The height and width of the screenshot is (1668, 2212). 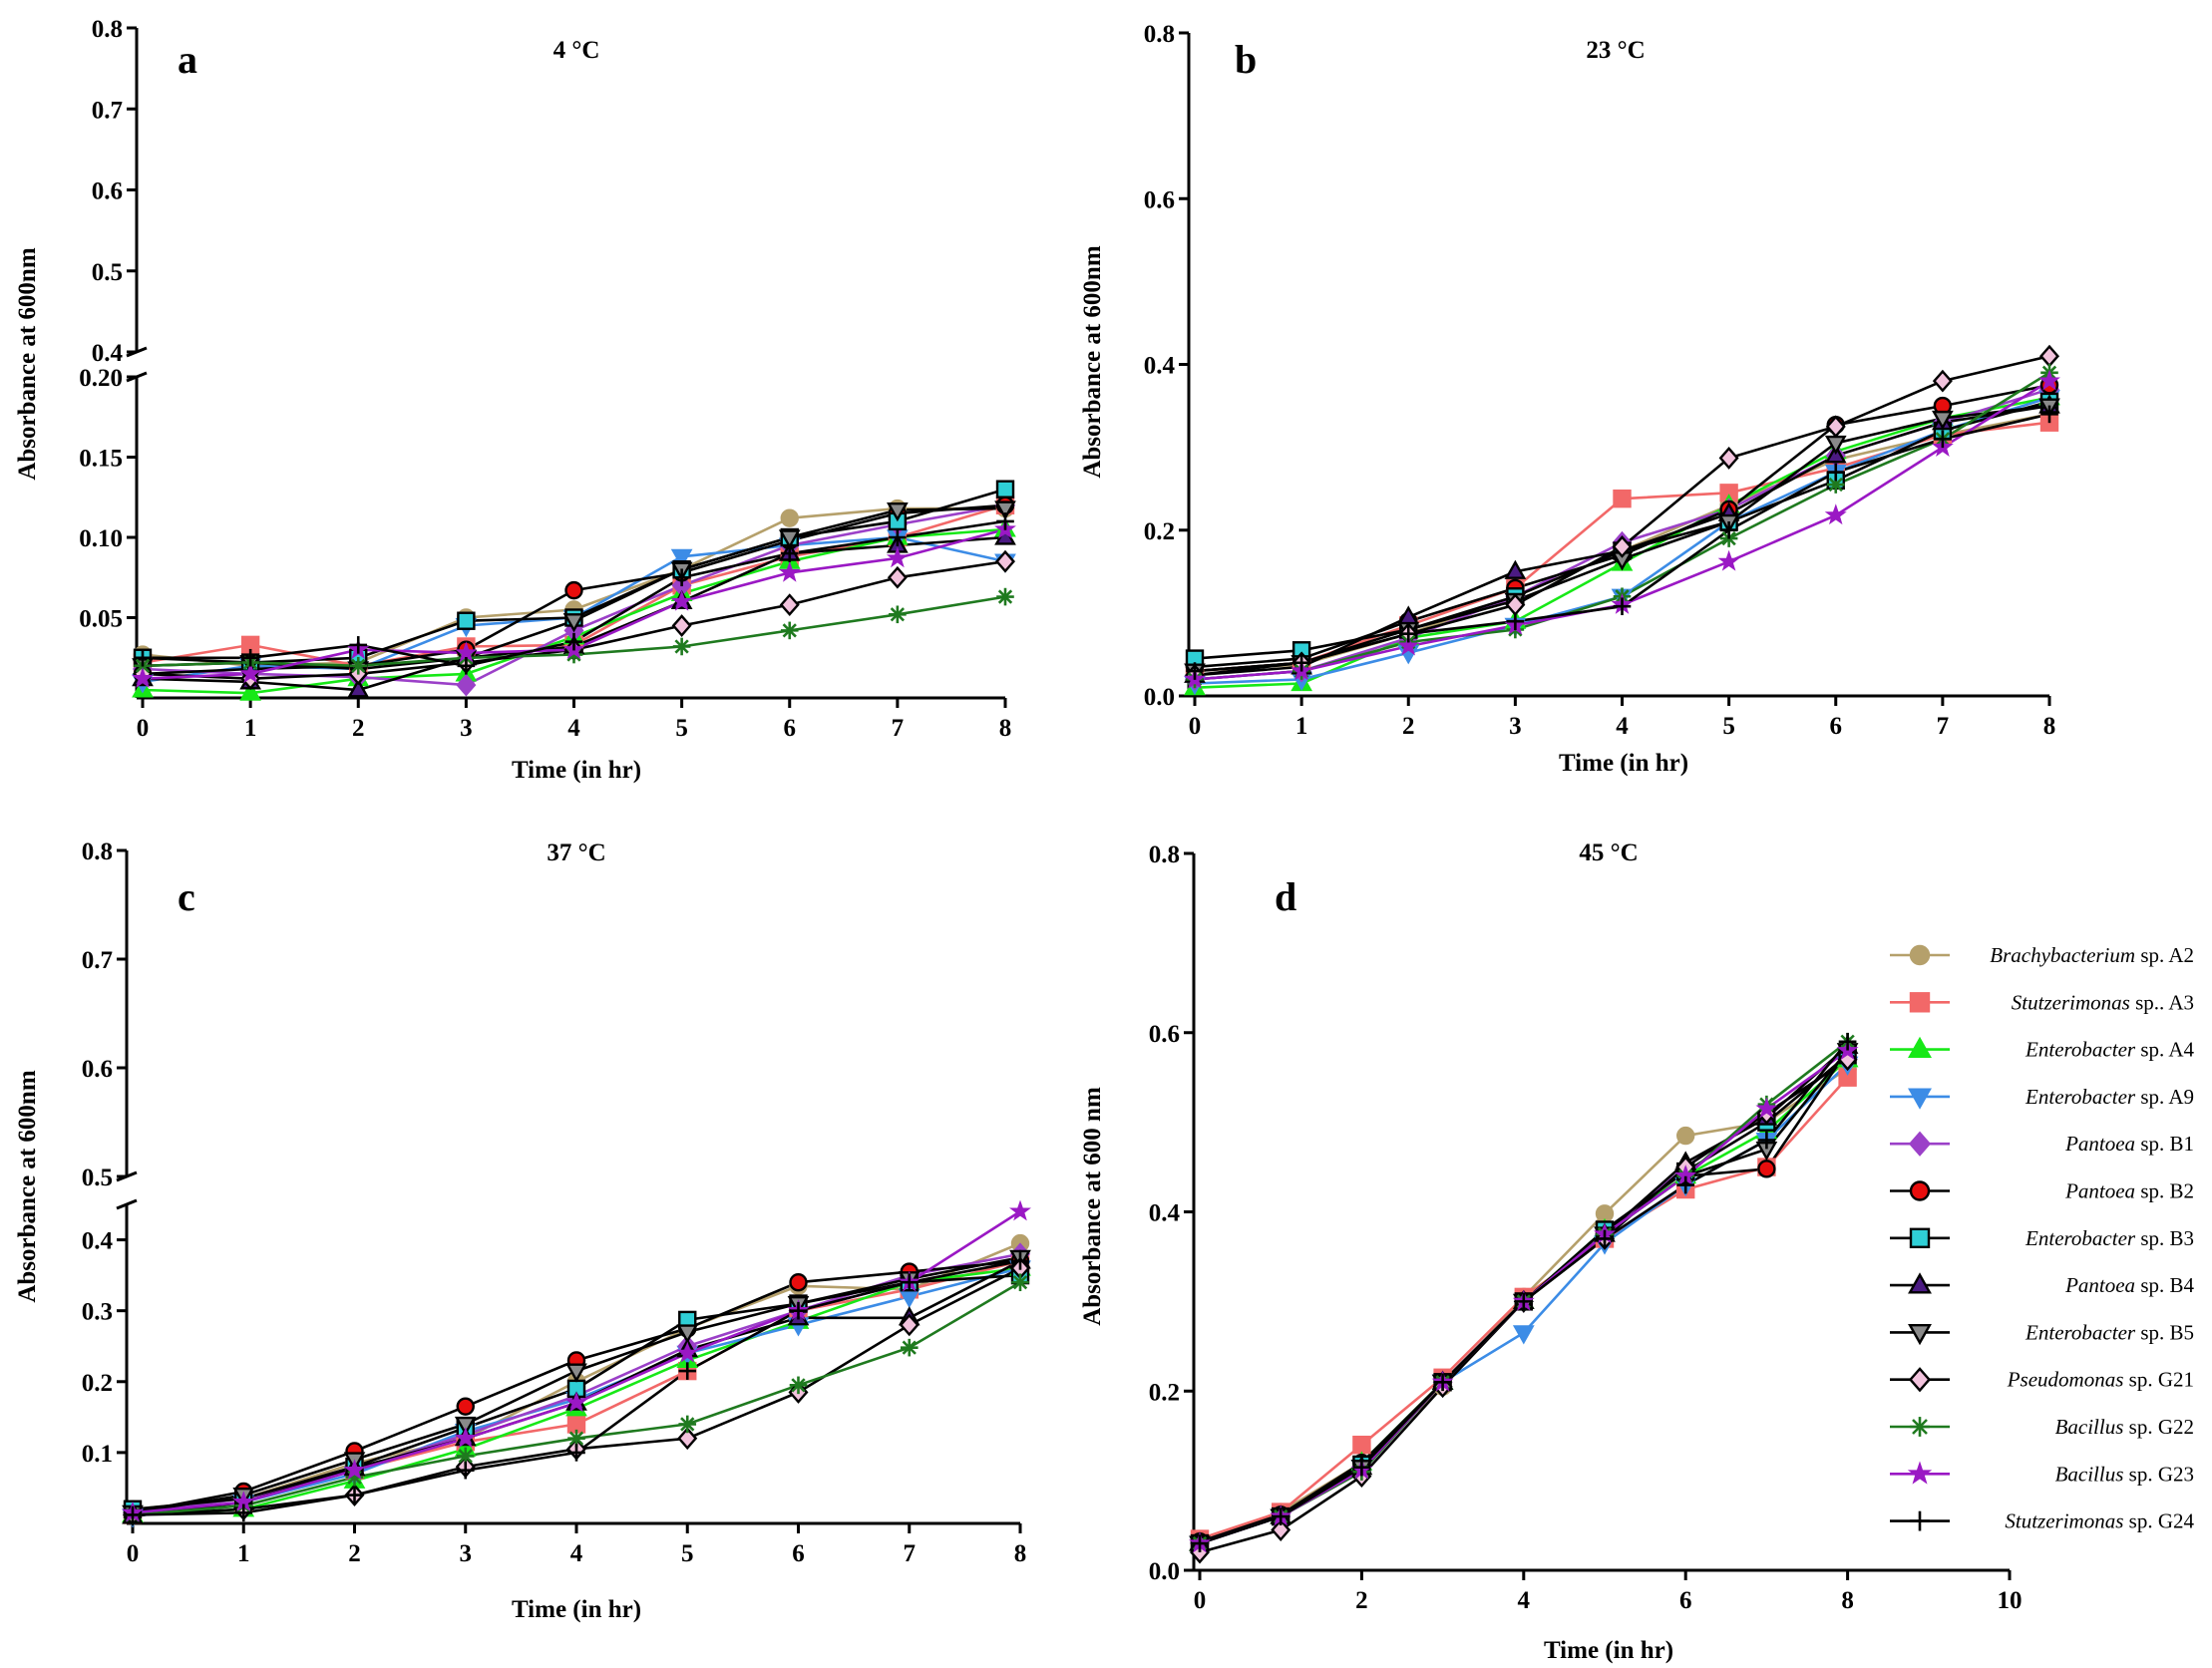 What do you see at coordinates (1515, 726) in the screenshot?
I see `x-tick-label: 3` at bounding box center [1515, 726].